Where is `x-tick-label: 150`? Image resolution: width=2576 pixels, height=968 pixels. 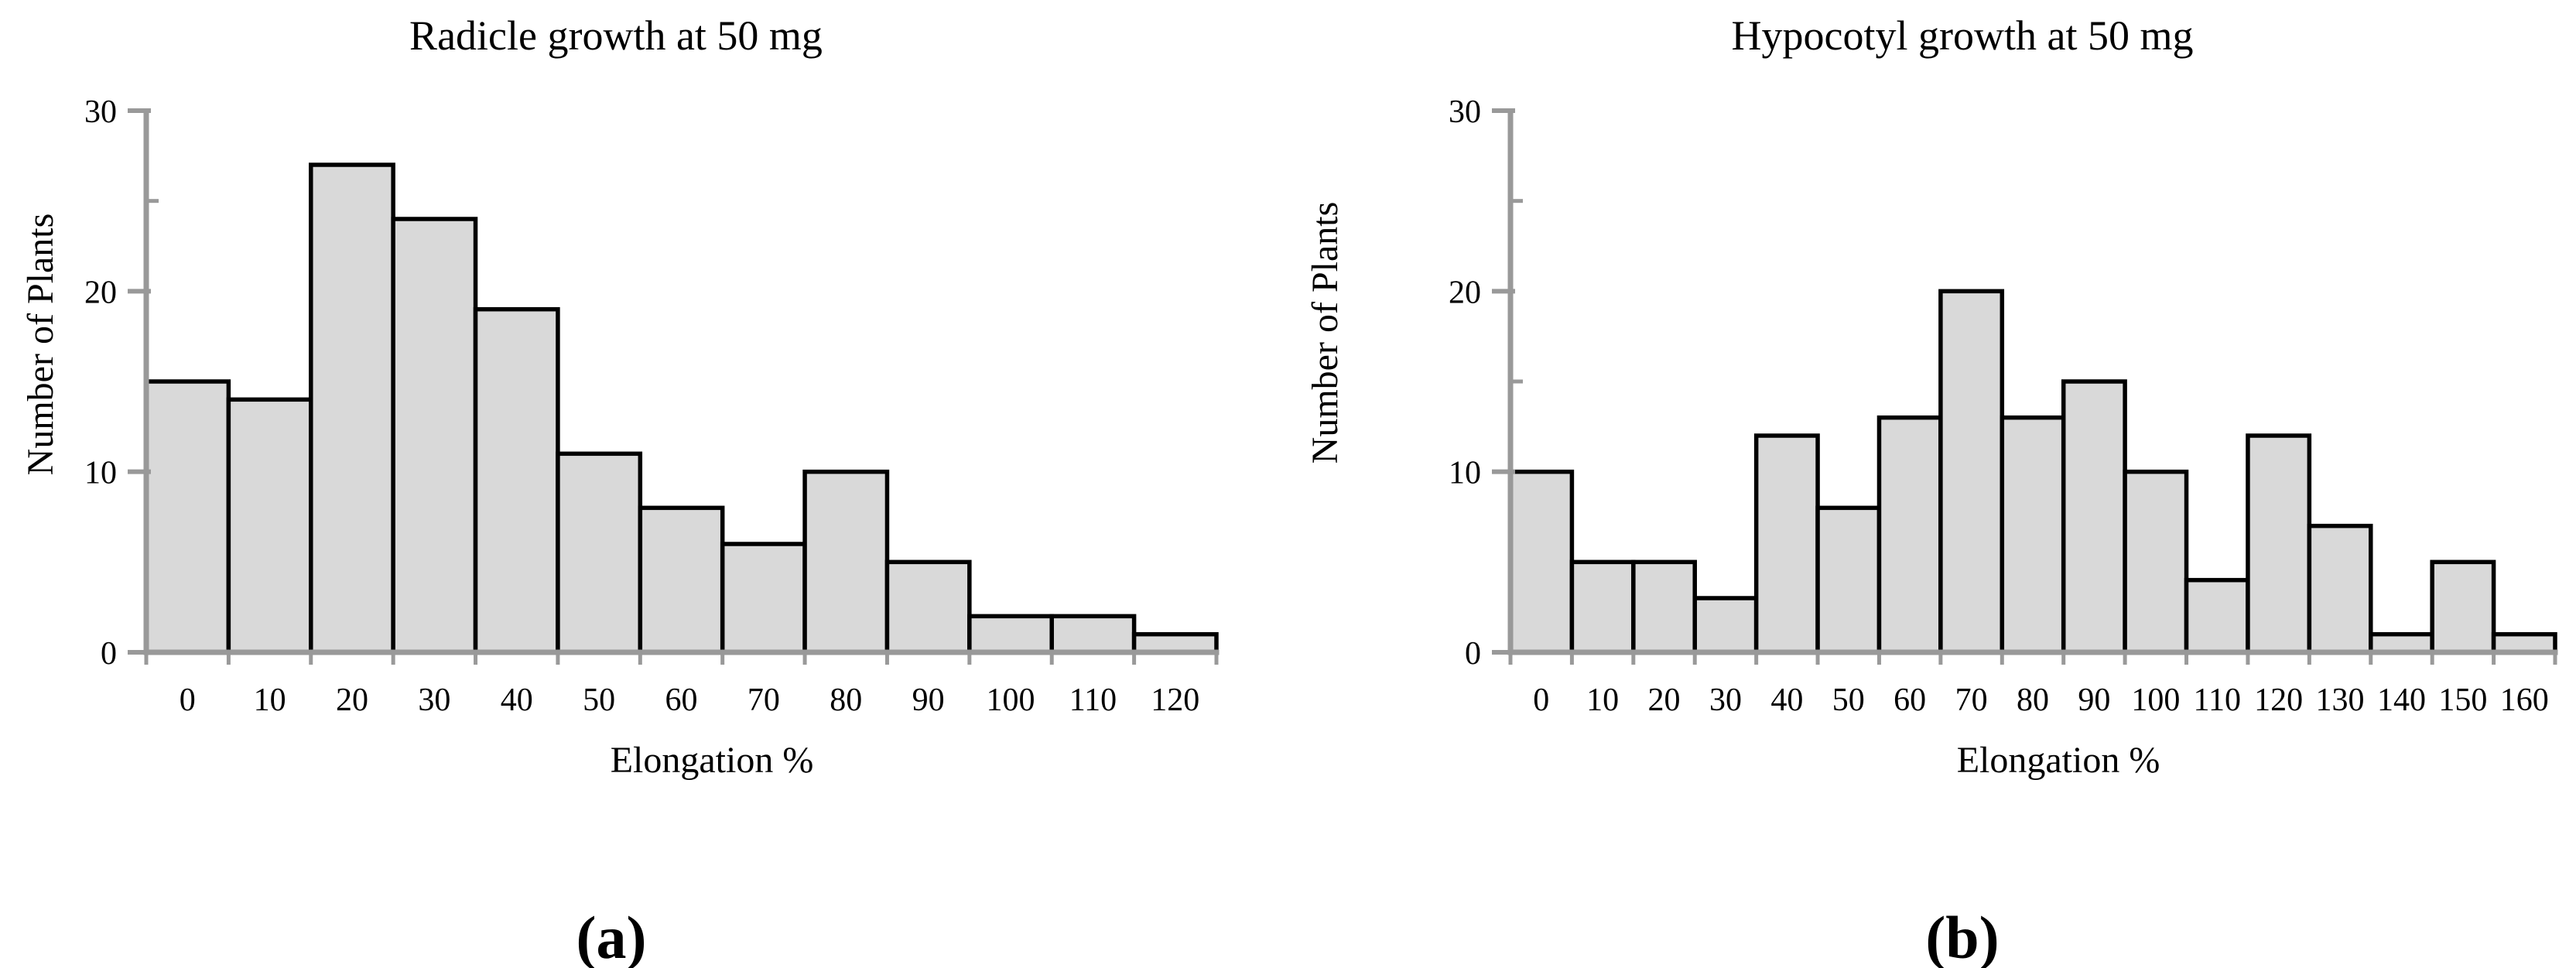 x-tick-label: 150 is located at coordinates (2463, 700).